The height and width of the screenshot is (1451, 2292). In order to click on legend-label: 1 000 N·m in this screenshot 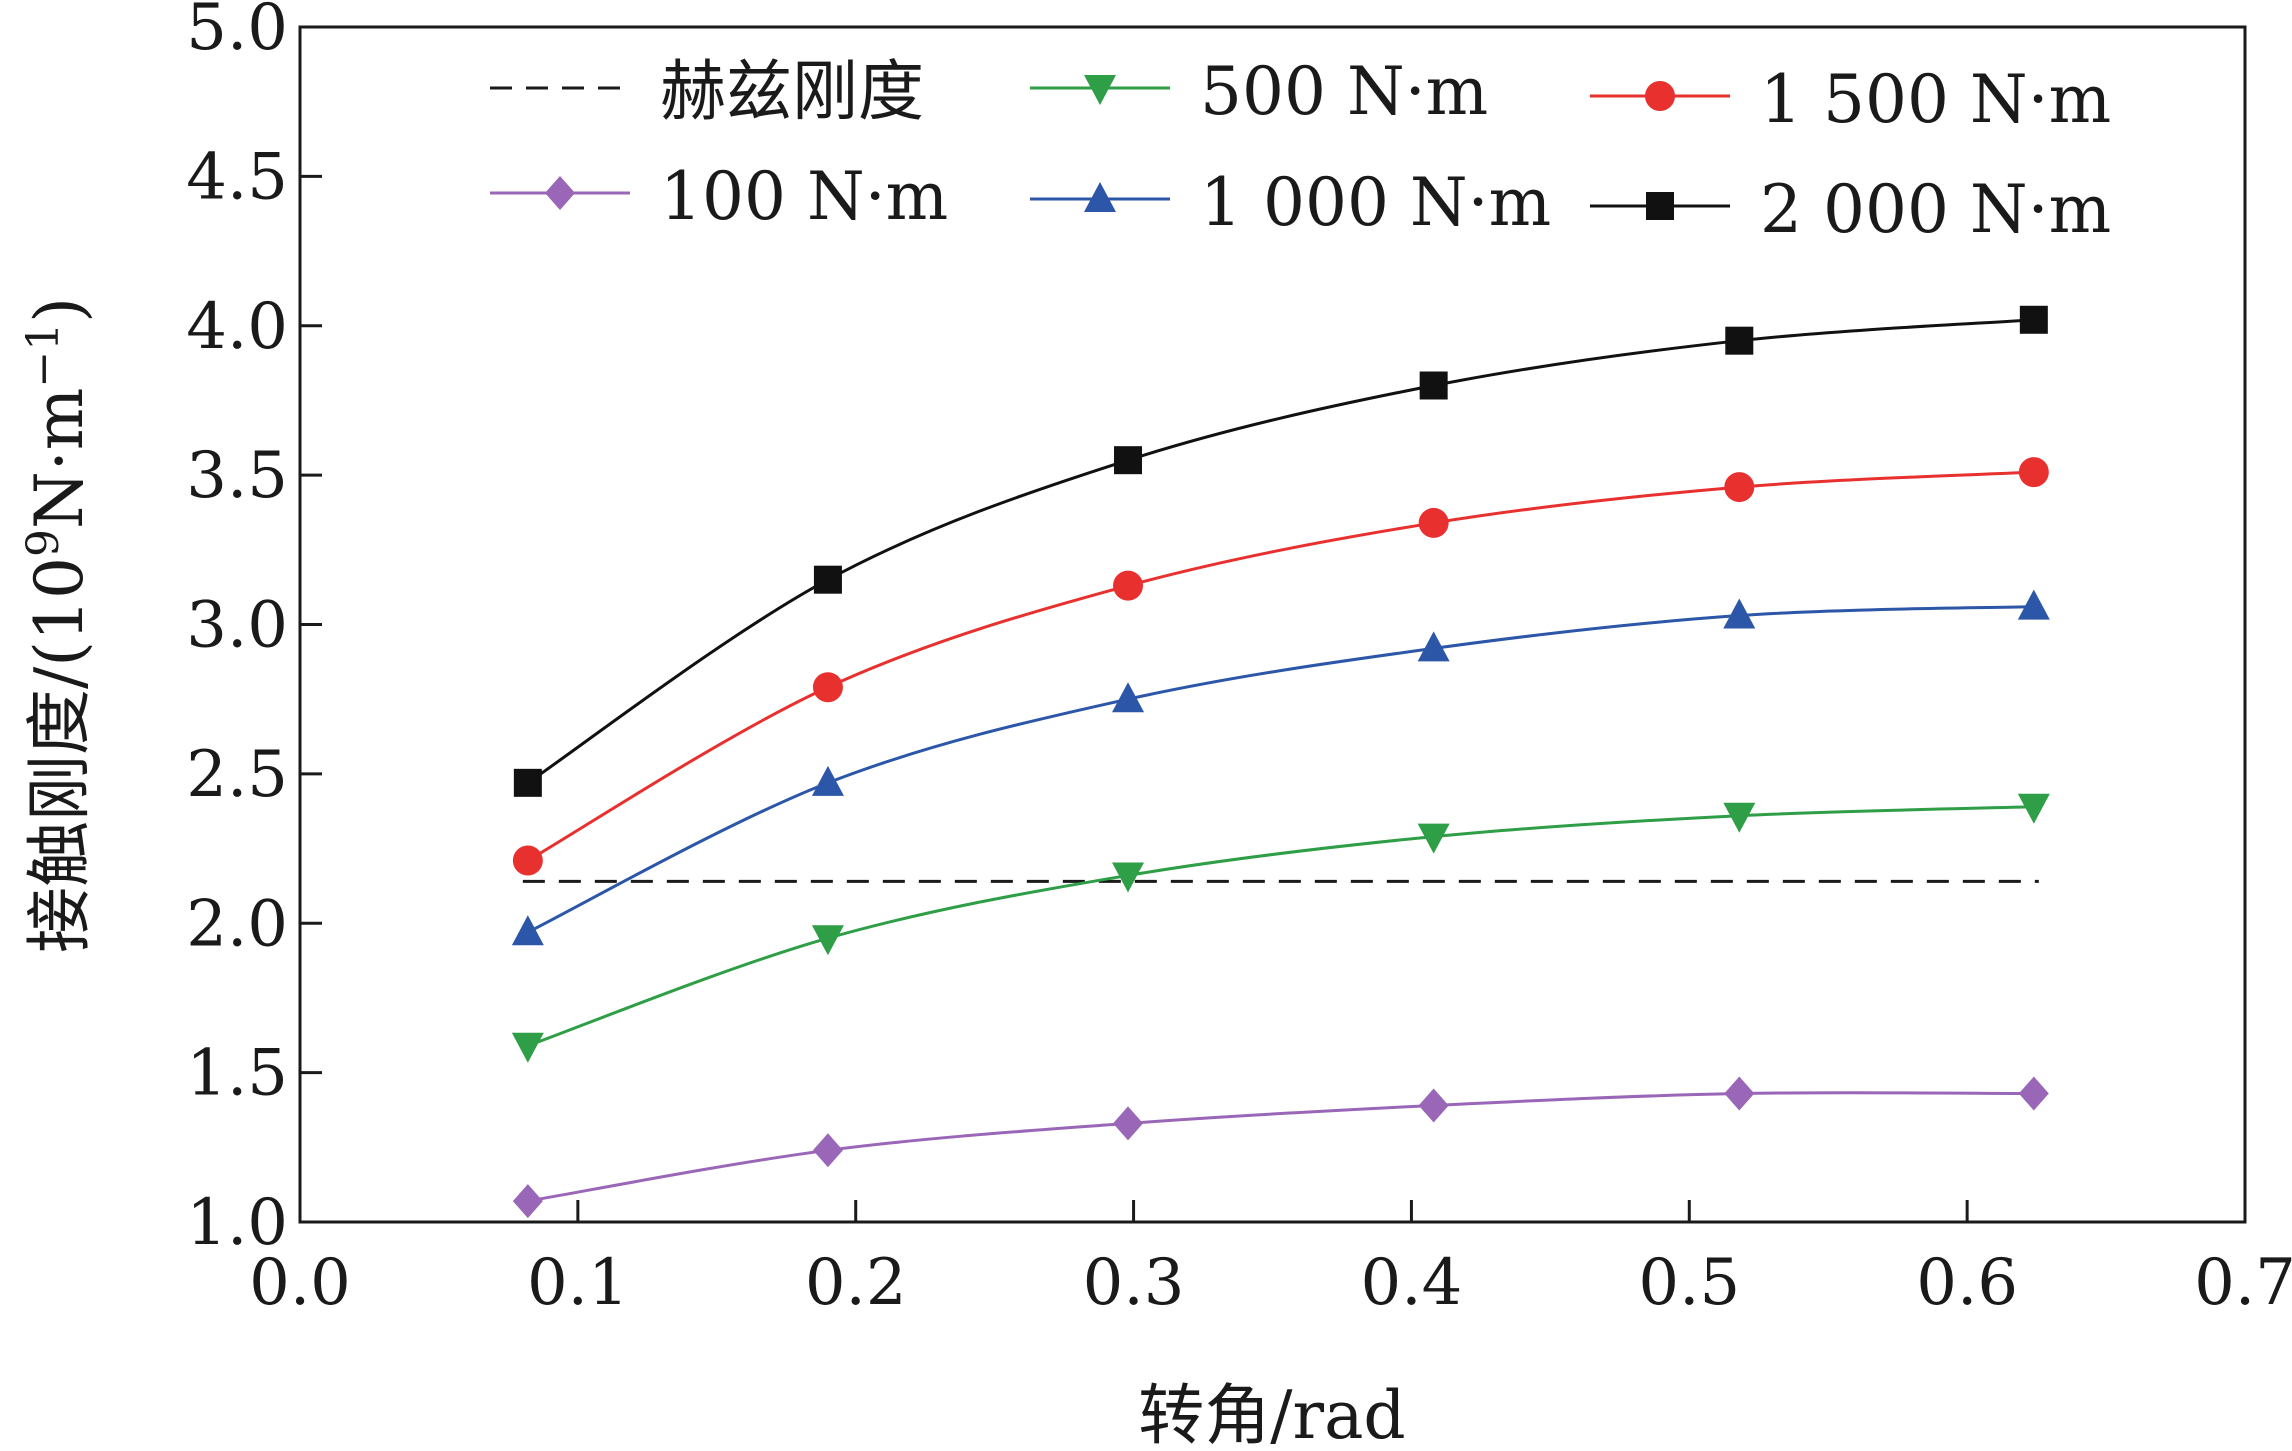, I will do `click(1375, 202)`.